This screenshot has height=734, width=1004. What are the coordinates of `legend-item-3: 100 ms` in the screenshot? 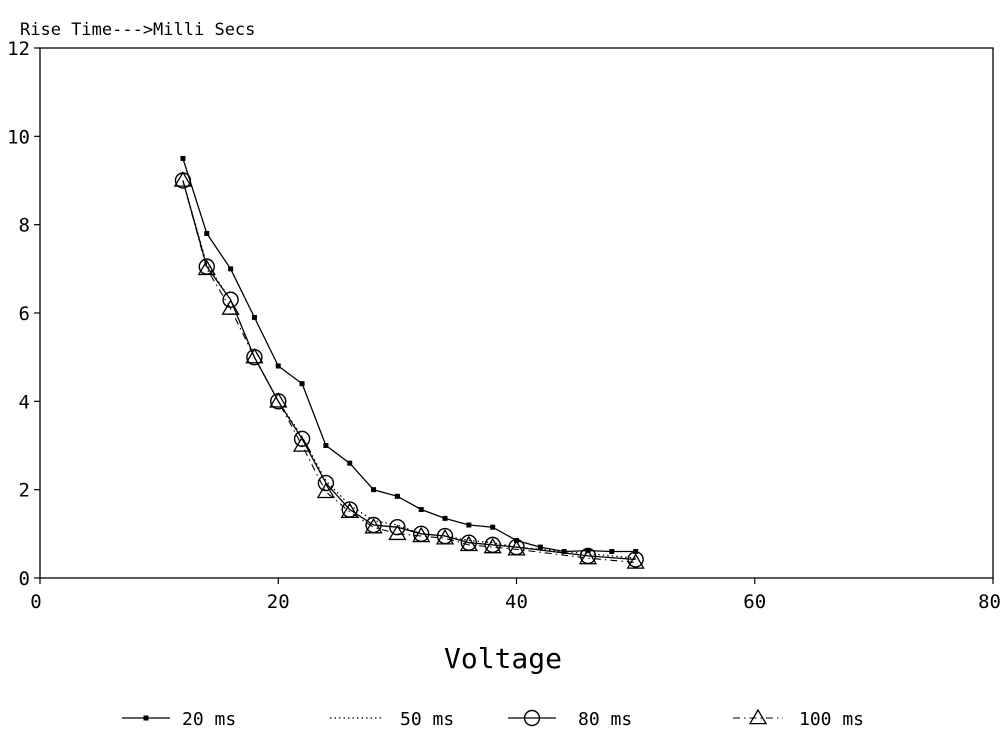 It's located at (798, 719).